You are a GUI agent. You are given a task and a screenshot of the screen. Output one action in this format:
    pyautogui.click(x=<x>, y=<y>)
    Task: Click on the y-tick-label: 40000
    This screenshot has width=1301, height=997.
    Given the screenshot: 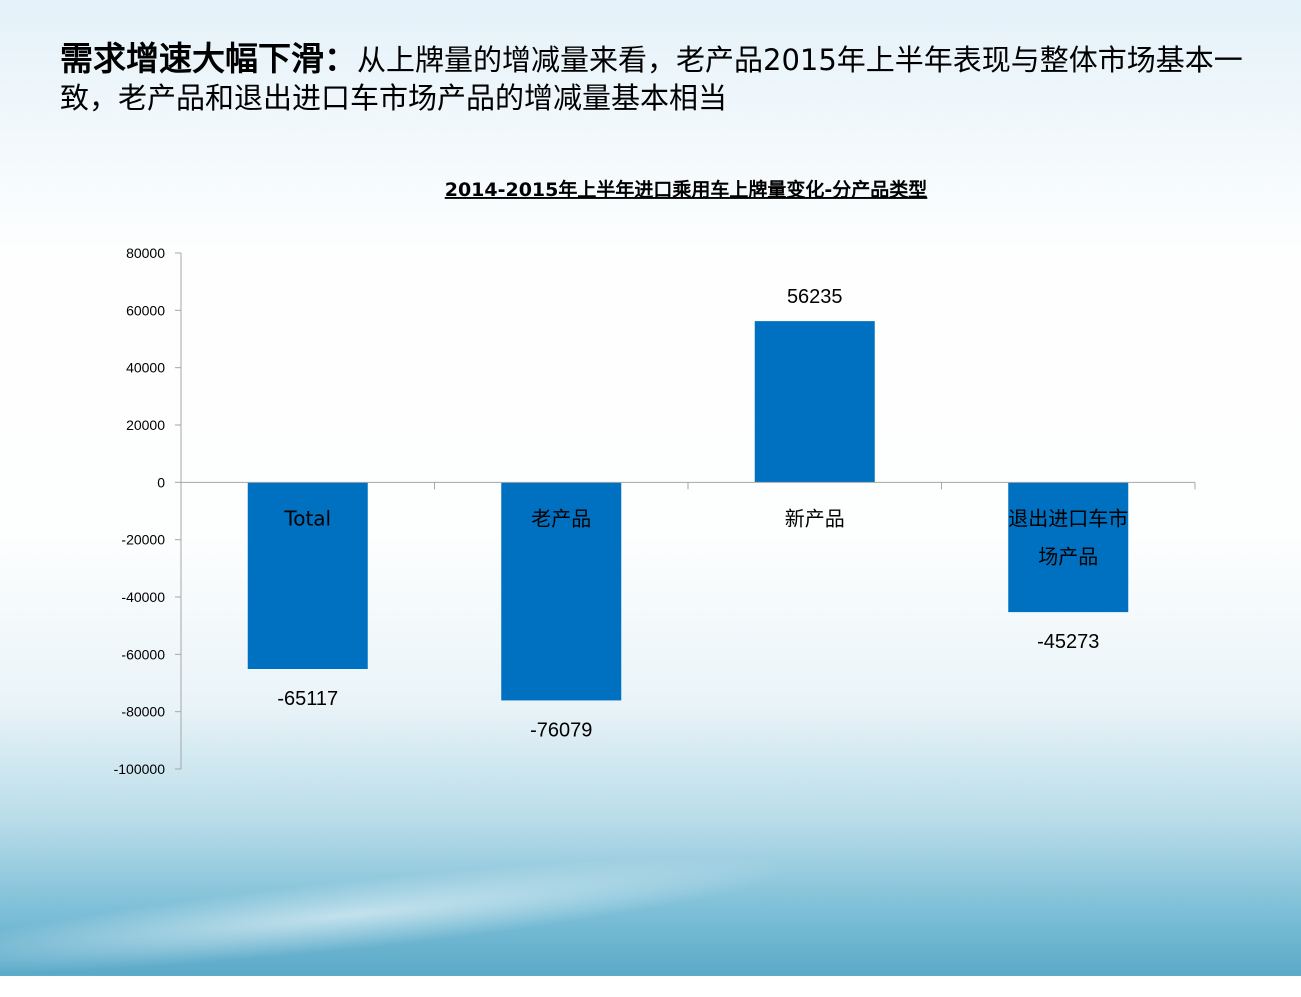 What is the action you would take?
    pyautogui.click(x=145, y=368)
    